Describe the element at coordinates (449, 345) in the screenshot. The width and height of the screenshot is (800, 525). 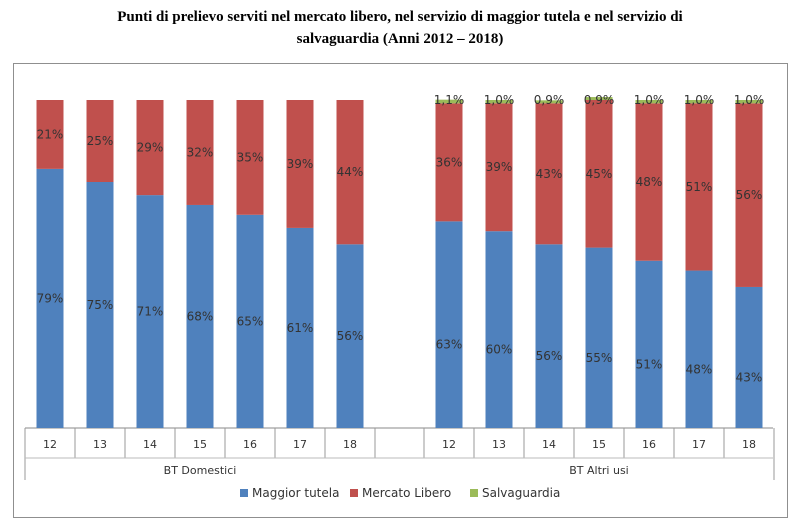
I see `data-label-maggior-tutela: 63%` at that location.